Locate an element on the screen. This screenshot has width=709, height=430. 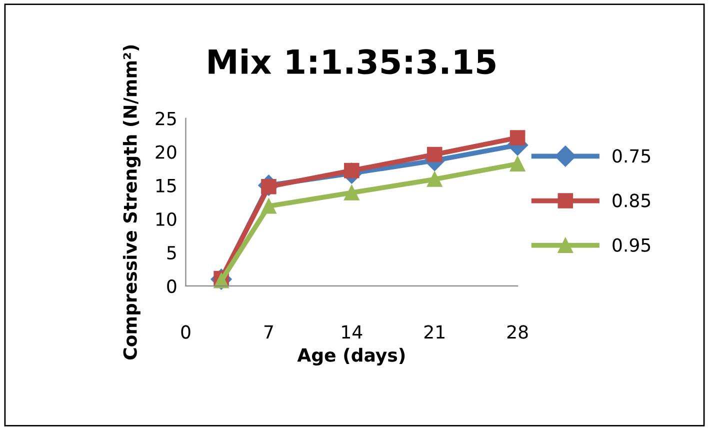
x-tick-label: 7 is located at coordinates (268, 332).